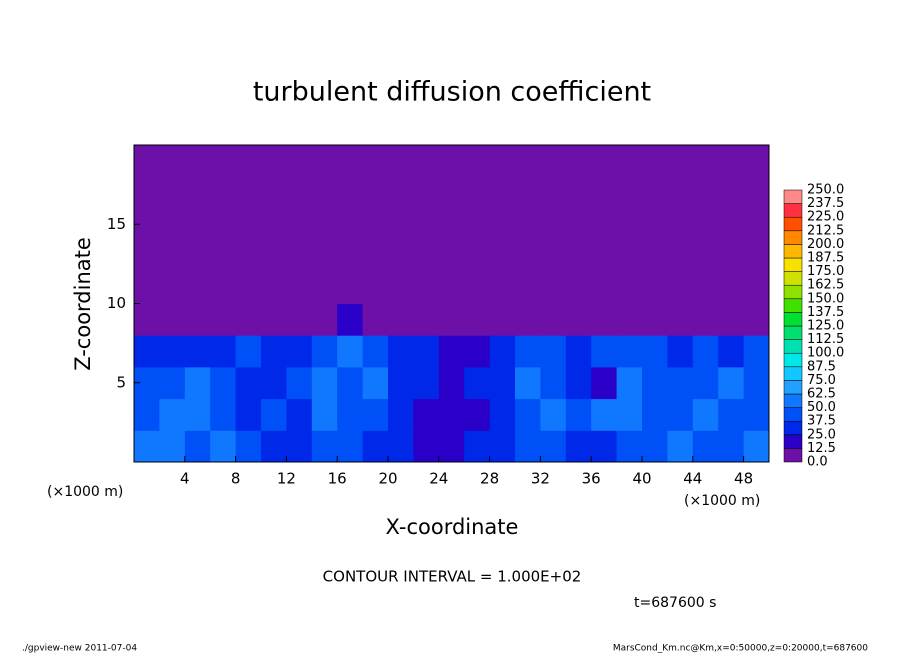  I want to click on x-tick-label: 44, so click(692, 479).